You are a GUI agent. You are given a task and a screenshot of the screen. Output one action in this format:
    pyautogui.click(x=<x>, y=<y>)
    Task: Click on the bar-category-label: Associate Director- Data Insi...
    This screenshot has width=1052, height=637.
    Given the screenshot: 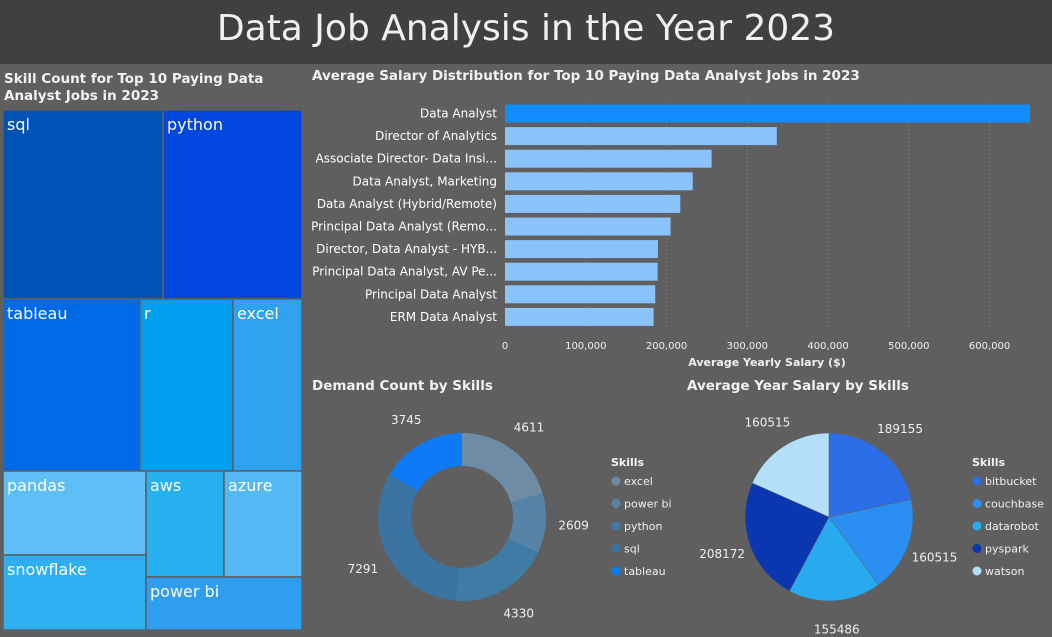 What is the action you would take?
    pyautogui.click(x=406, y=159)
    